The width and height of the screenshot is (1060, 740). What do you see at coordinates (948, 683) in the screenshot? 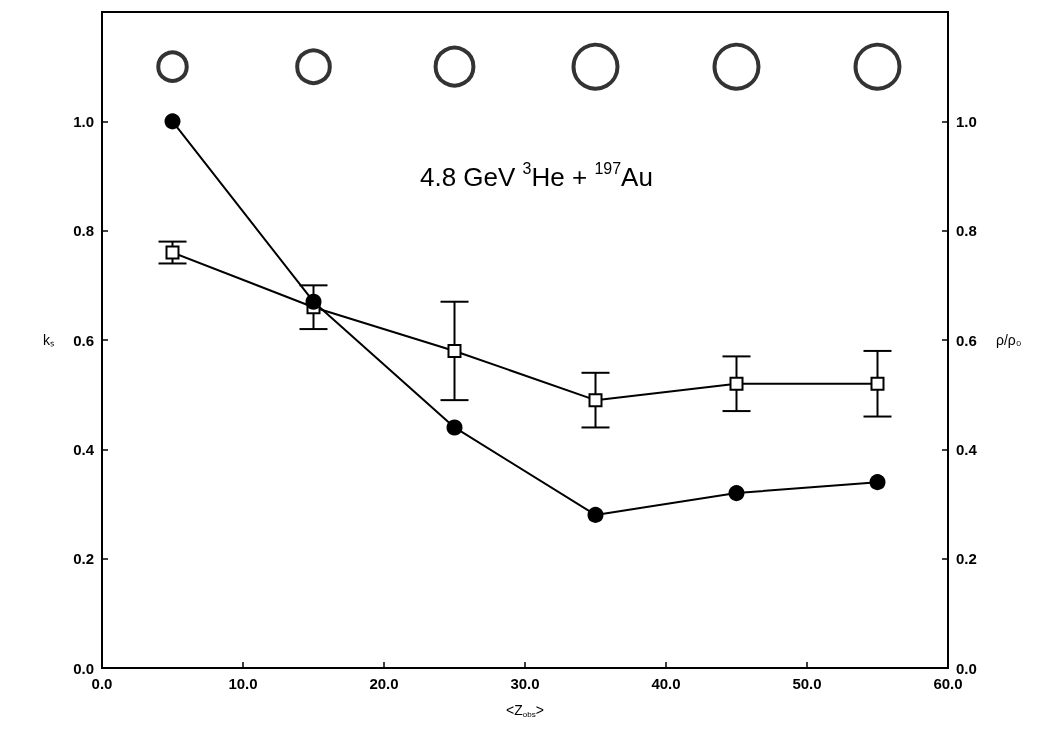
I see `x-tick-label: 60.0` at bounding box center [948, 683].